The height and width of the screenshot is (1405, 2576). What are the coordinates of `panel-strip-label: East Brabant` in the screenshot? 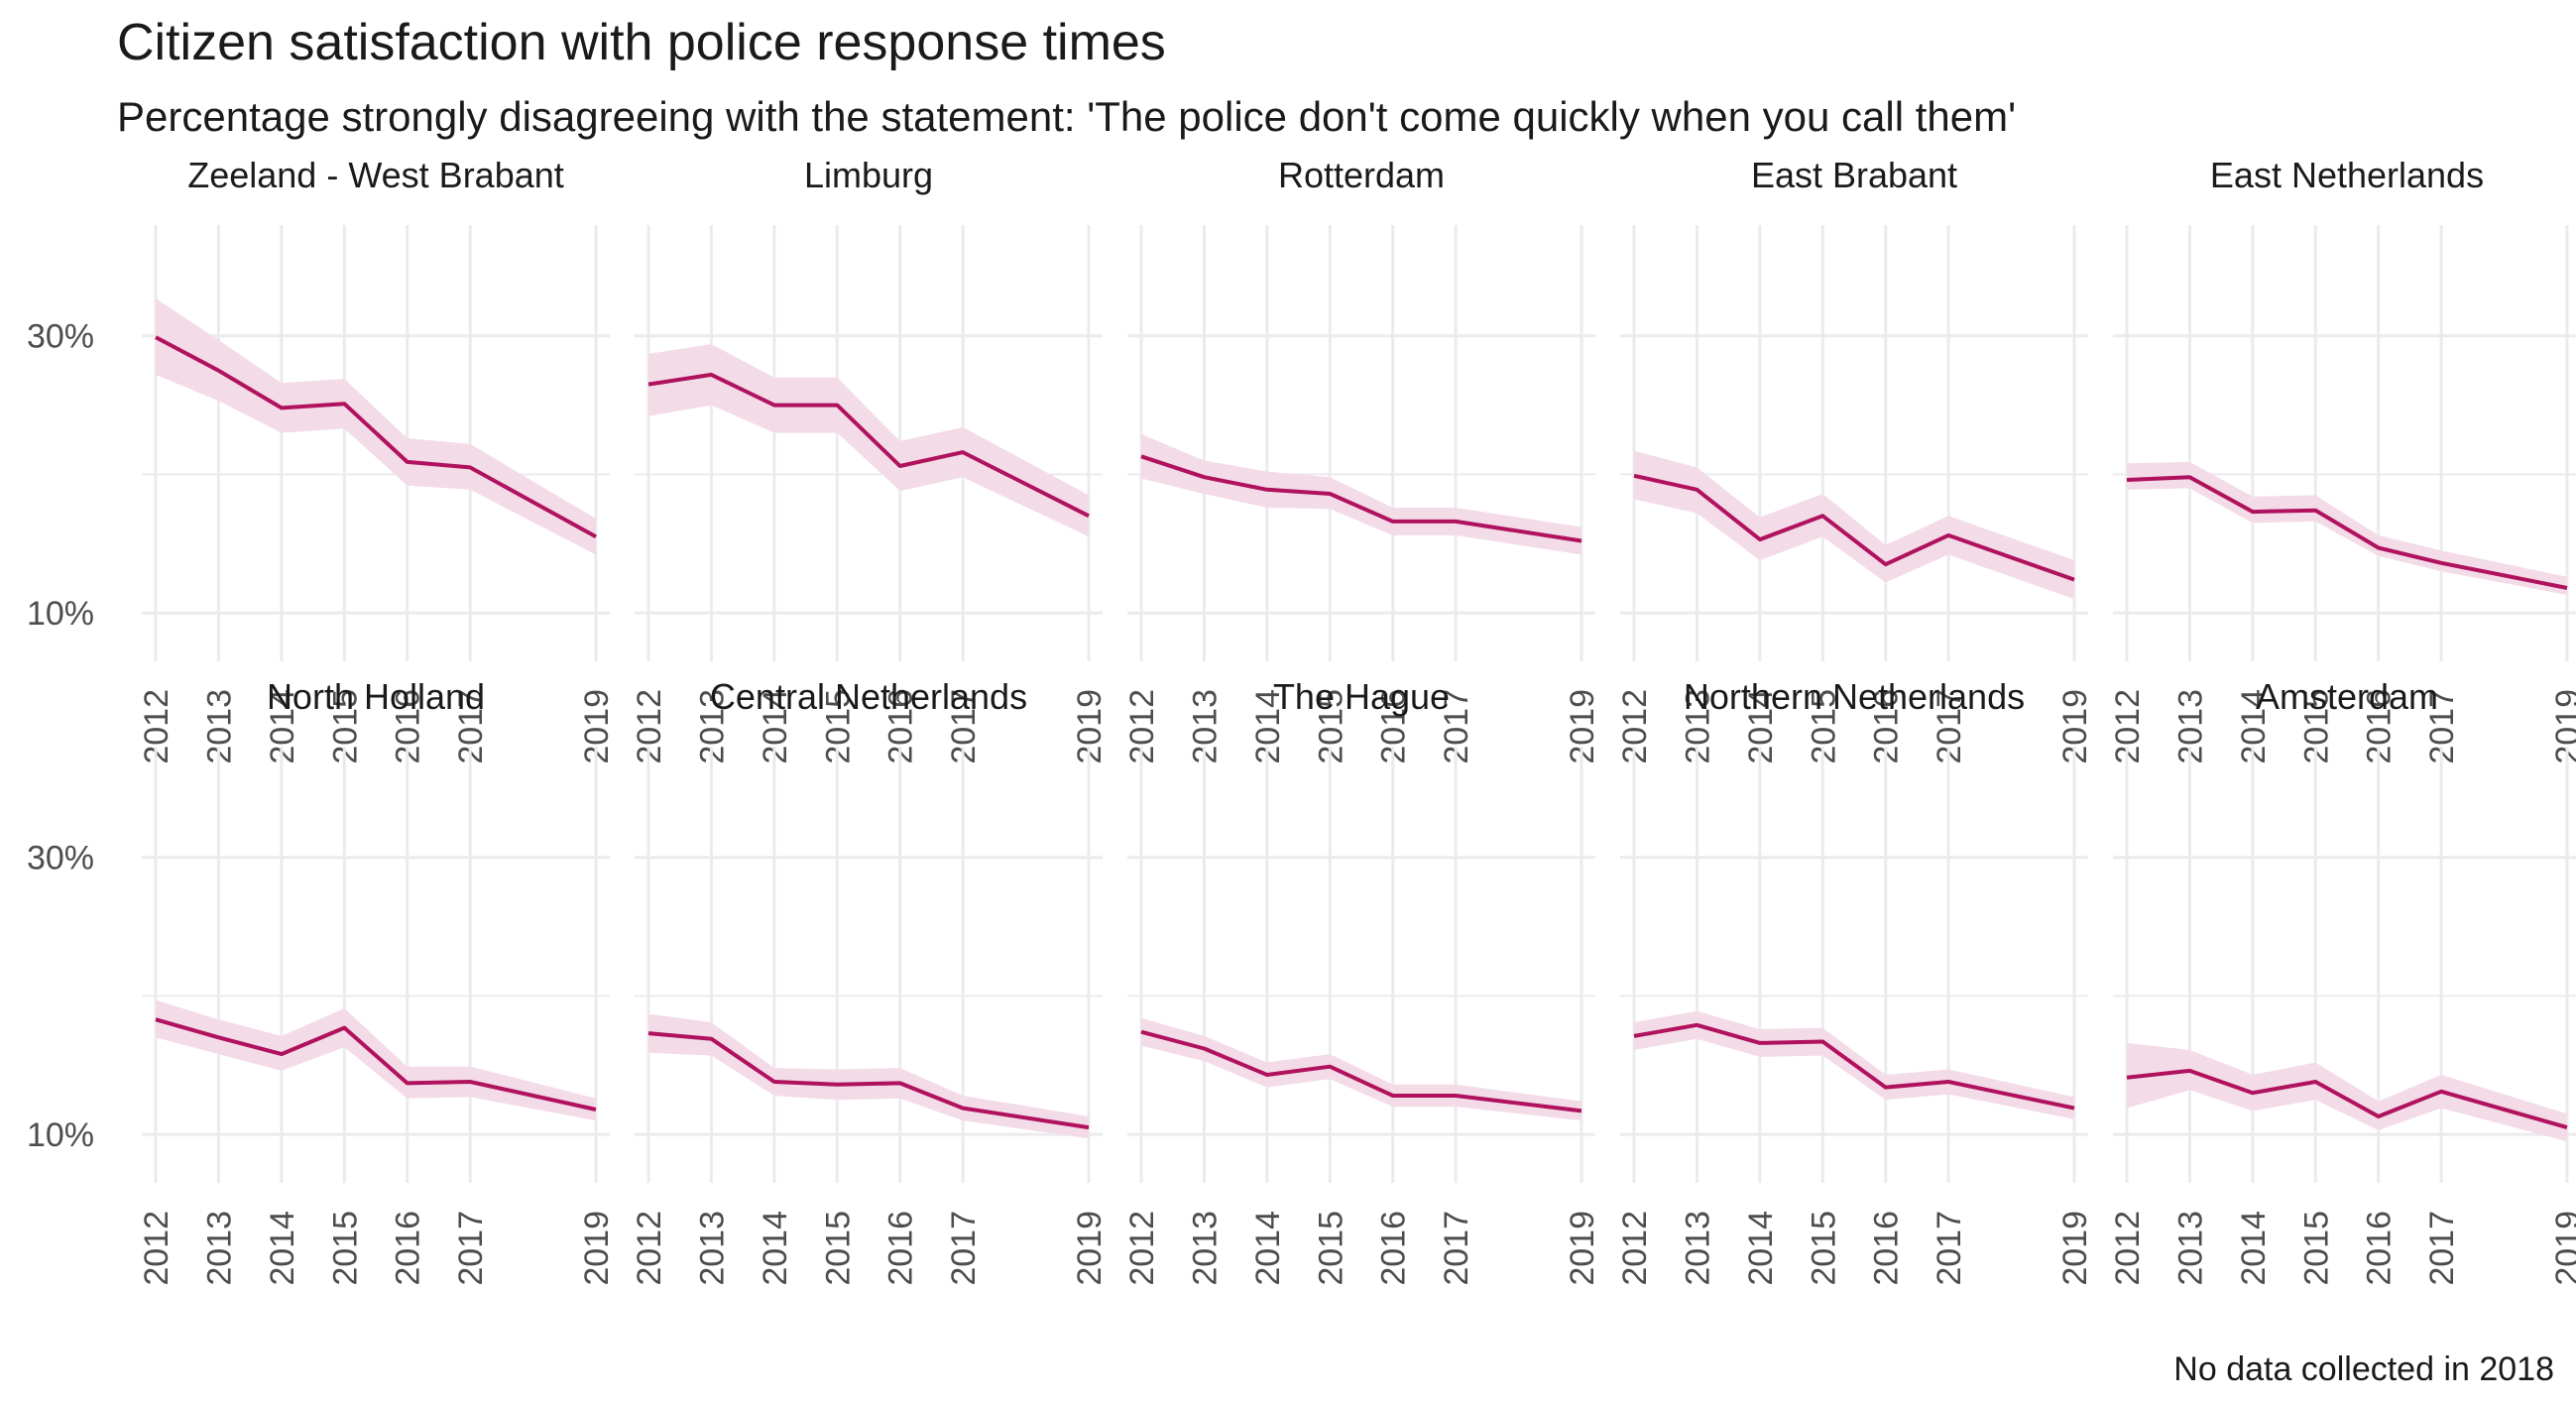 It's located at (1854, 175).